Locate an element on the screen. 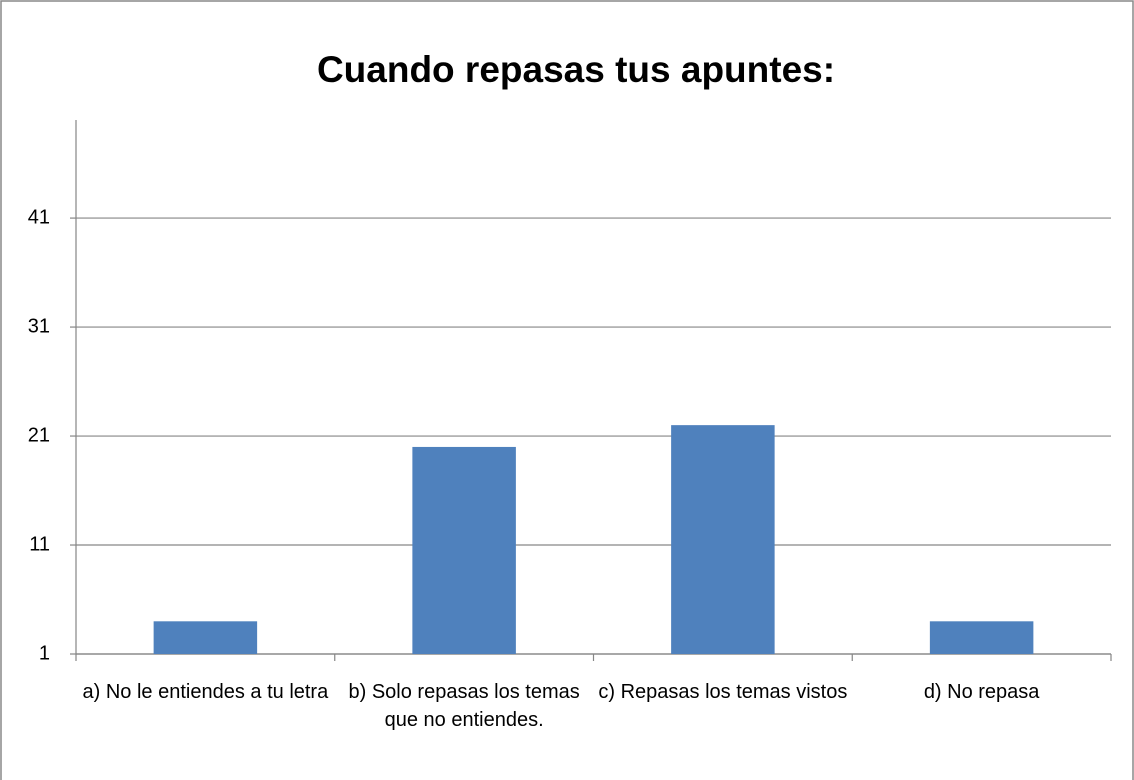 Image resolution: width=1134 pixels, height=780 pixels. y-tick-label: 1 is located at coordinates (44, 653).